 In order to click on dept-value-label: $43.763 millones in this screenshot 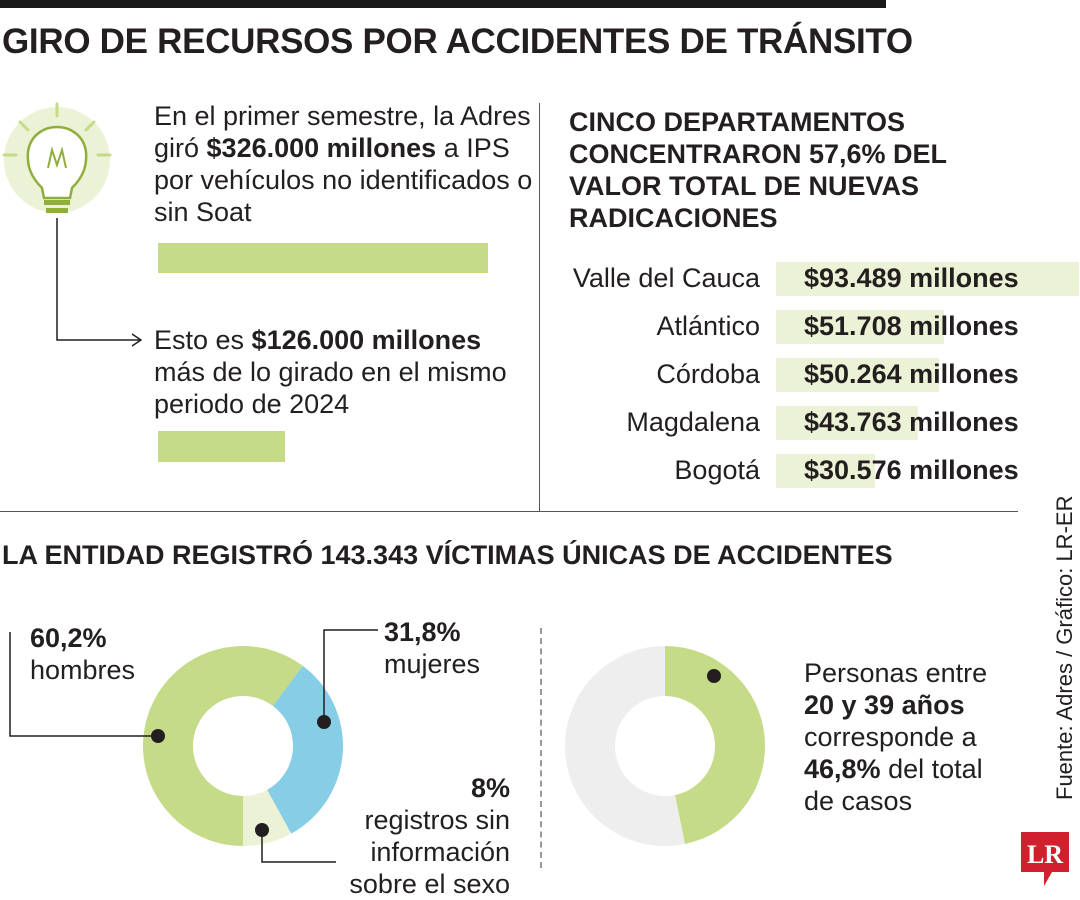, I will do `click(911, 422)`.